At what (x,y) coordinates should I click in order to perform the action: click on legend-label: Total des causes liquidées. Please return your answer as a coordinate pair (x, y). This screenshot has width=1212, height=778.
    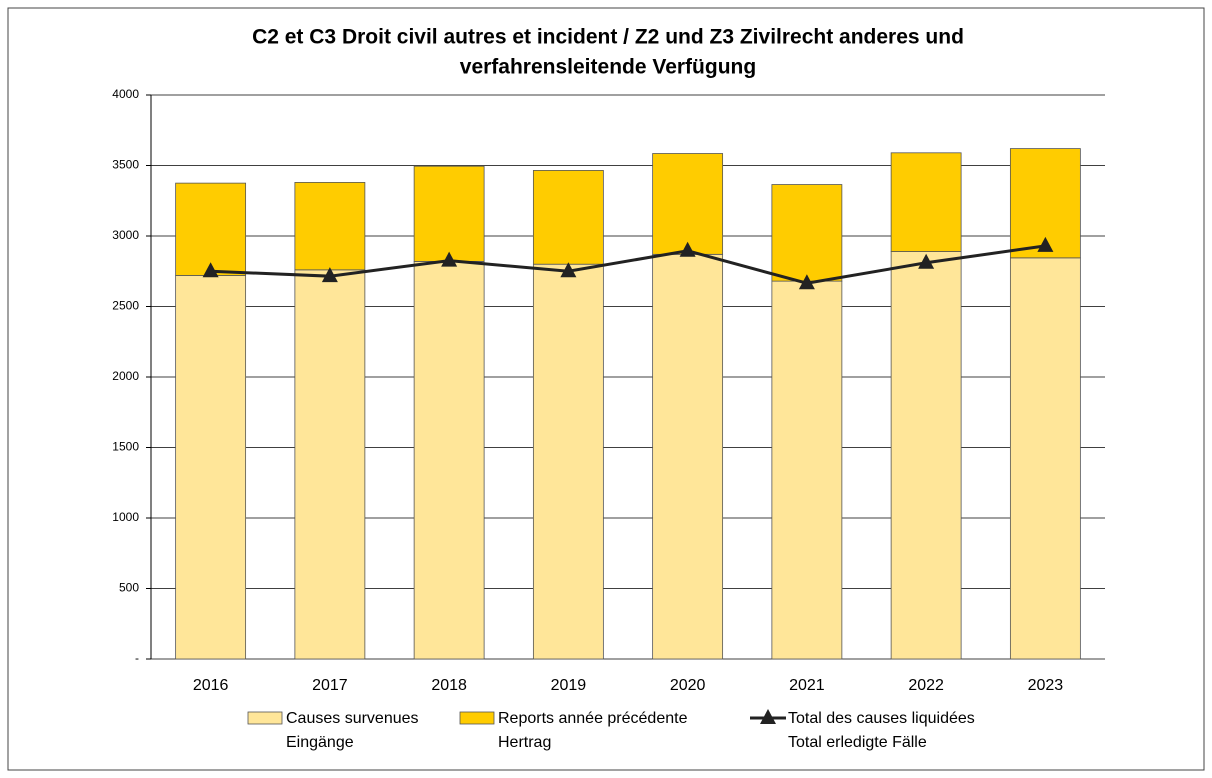
    Looking at the image, I should click on (881, 718).